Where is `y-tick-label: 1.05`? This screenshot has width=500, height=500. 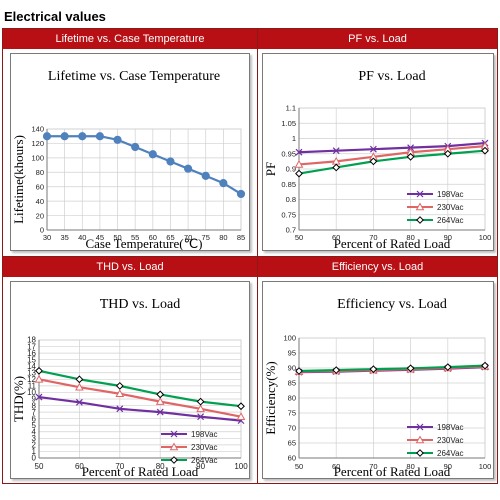
y-tick-label: 1.05 is located at coordinates (288, 123).